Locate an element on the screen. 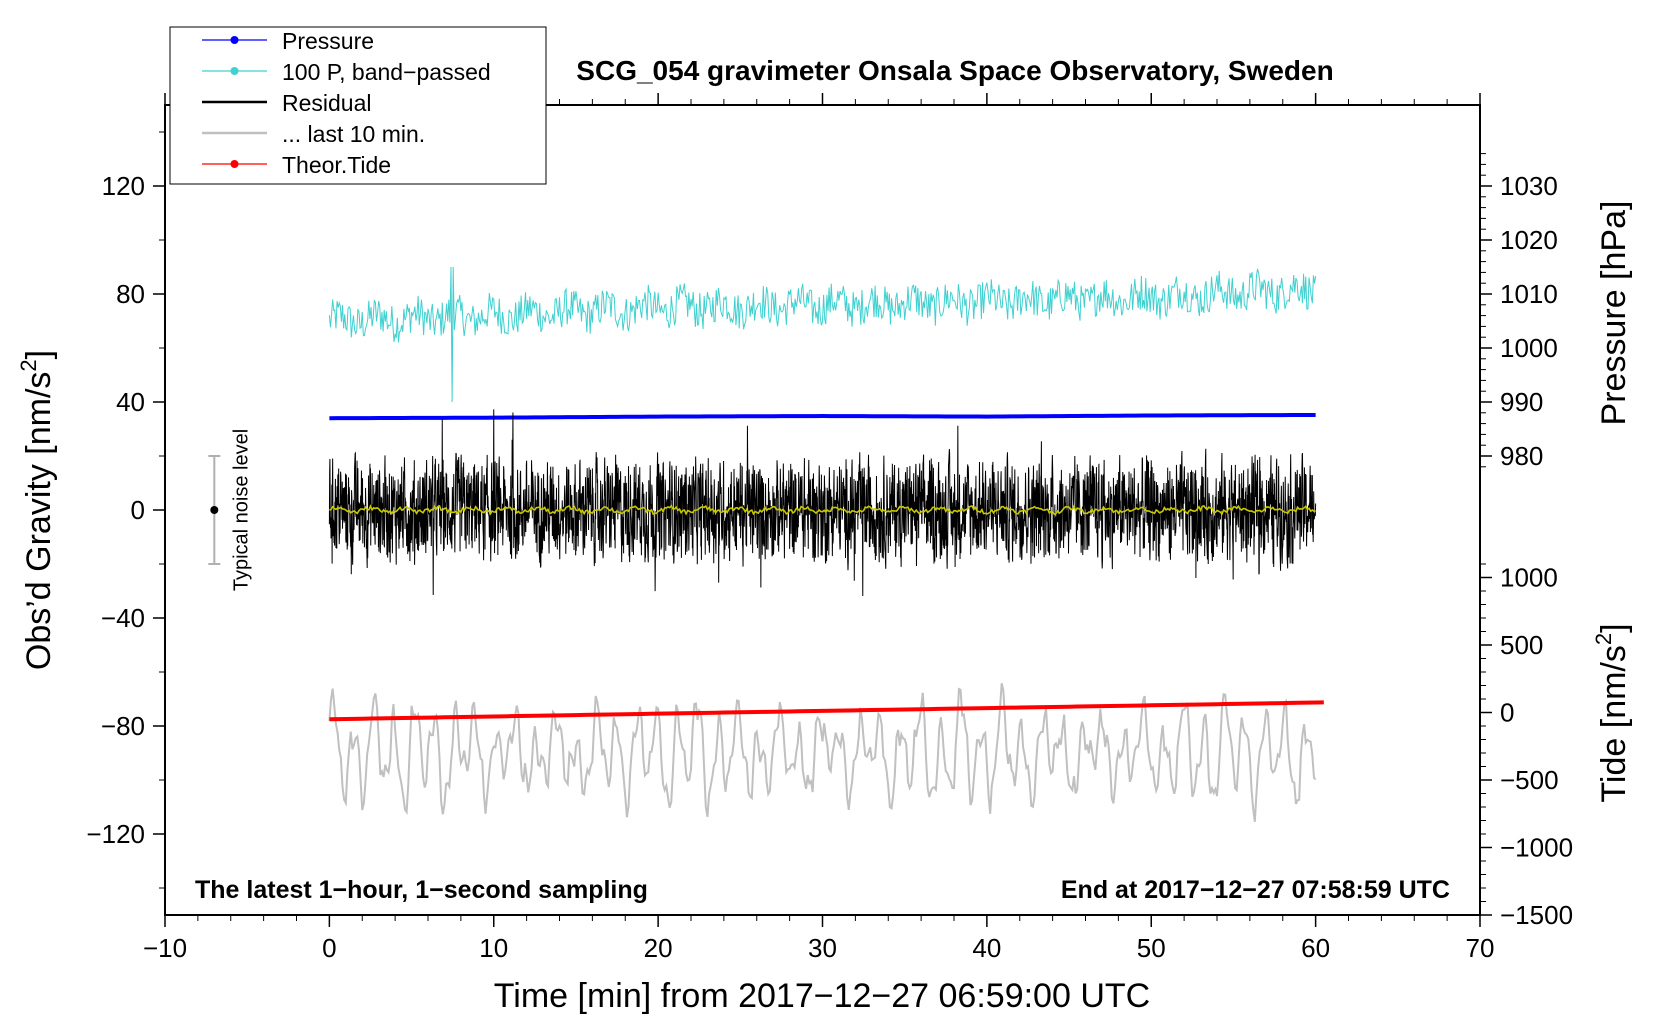 The image size is (1660, 1020). tide-tick-label: −1500 is located at coordinates (1536, 915).